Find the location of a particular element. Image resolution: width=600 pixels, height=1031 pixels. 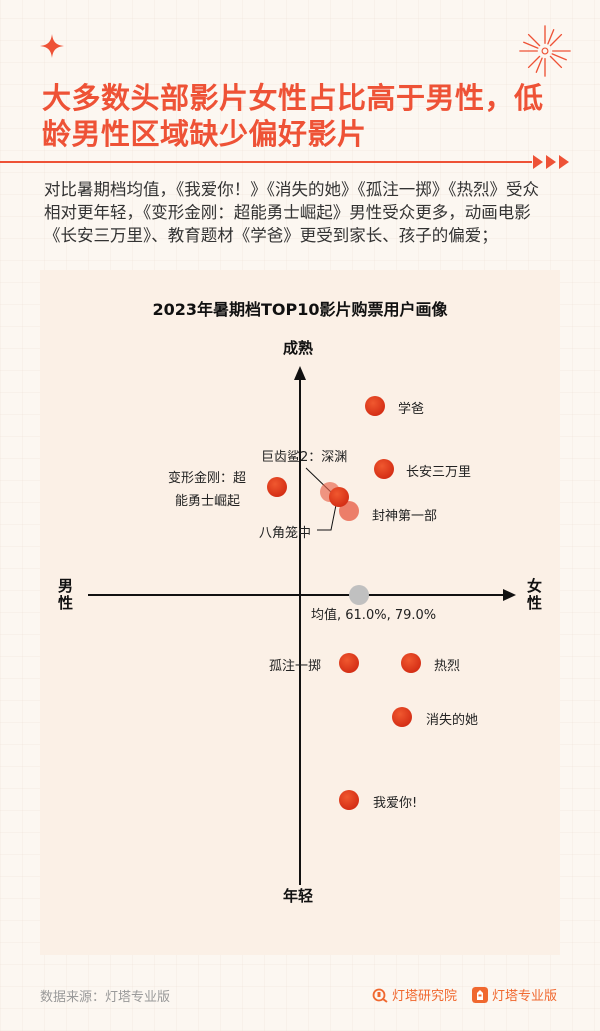

brand-dengta-research: 灯塔研究院 is located at coordinates (414, 994).